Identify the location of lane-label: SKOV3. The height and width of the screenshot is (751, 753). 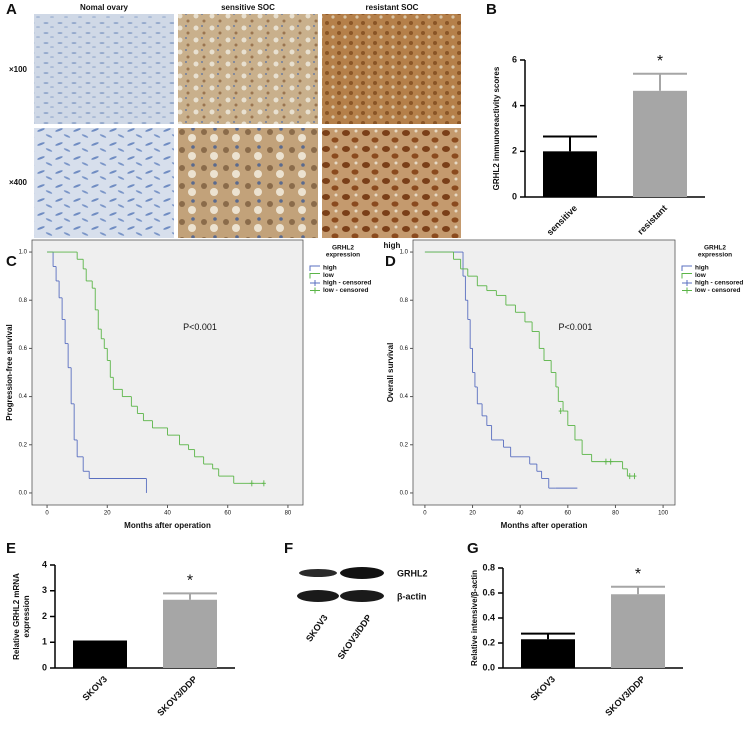
(317, 628).